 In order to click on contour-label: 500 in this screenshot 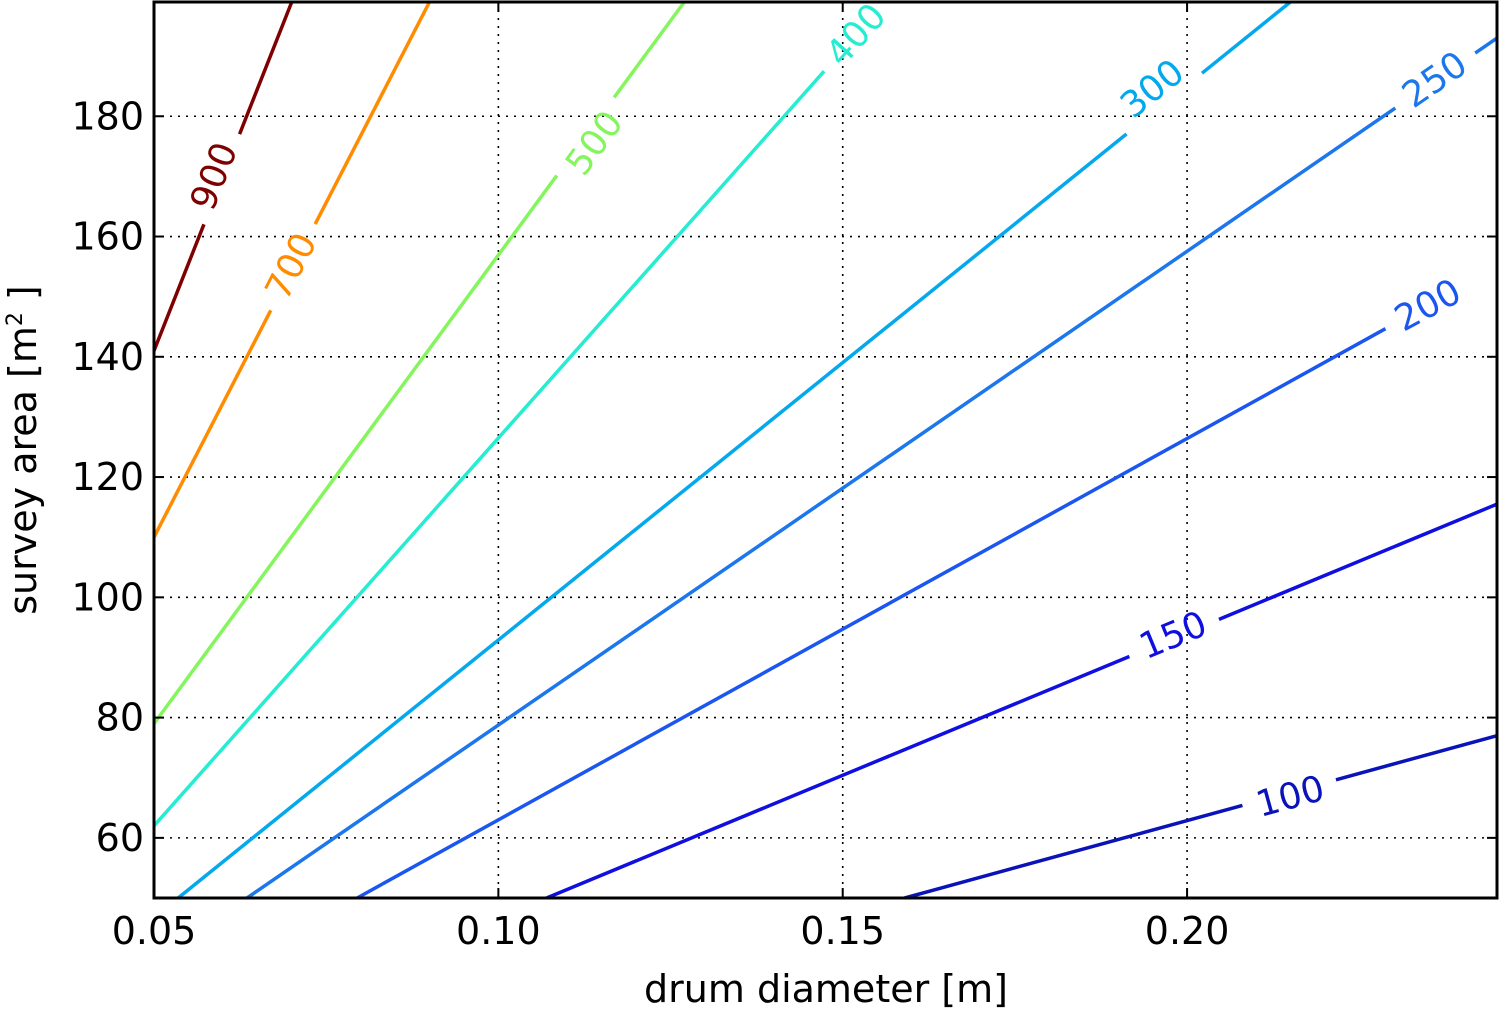, I will do `click(595, 143)`.